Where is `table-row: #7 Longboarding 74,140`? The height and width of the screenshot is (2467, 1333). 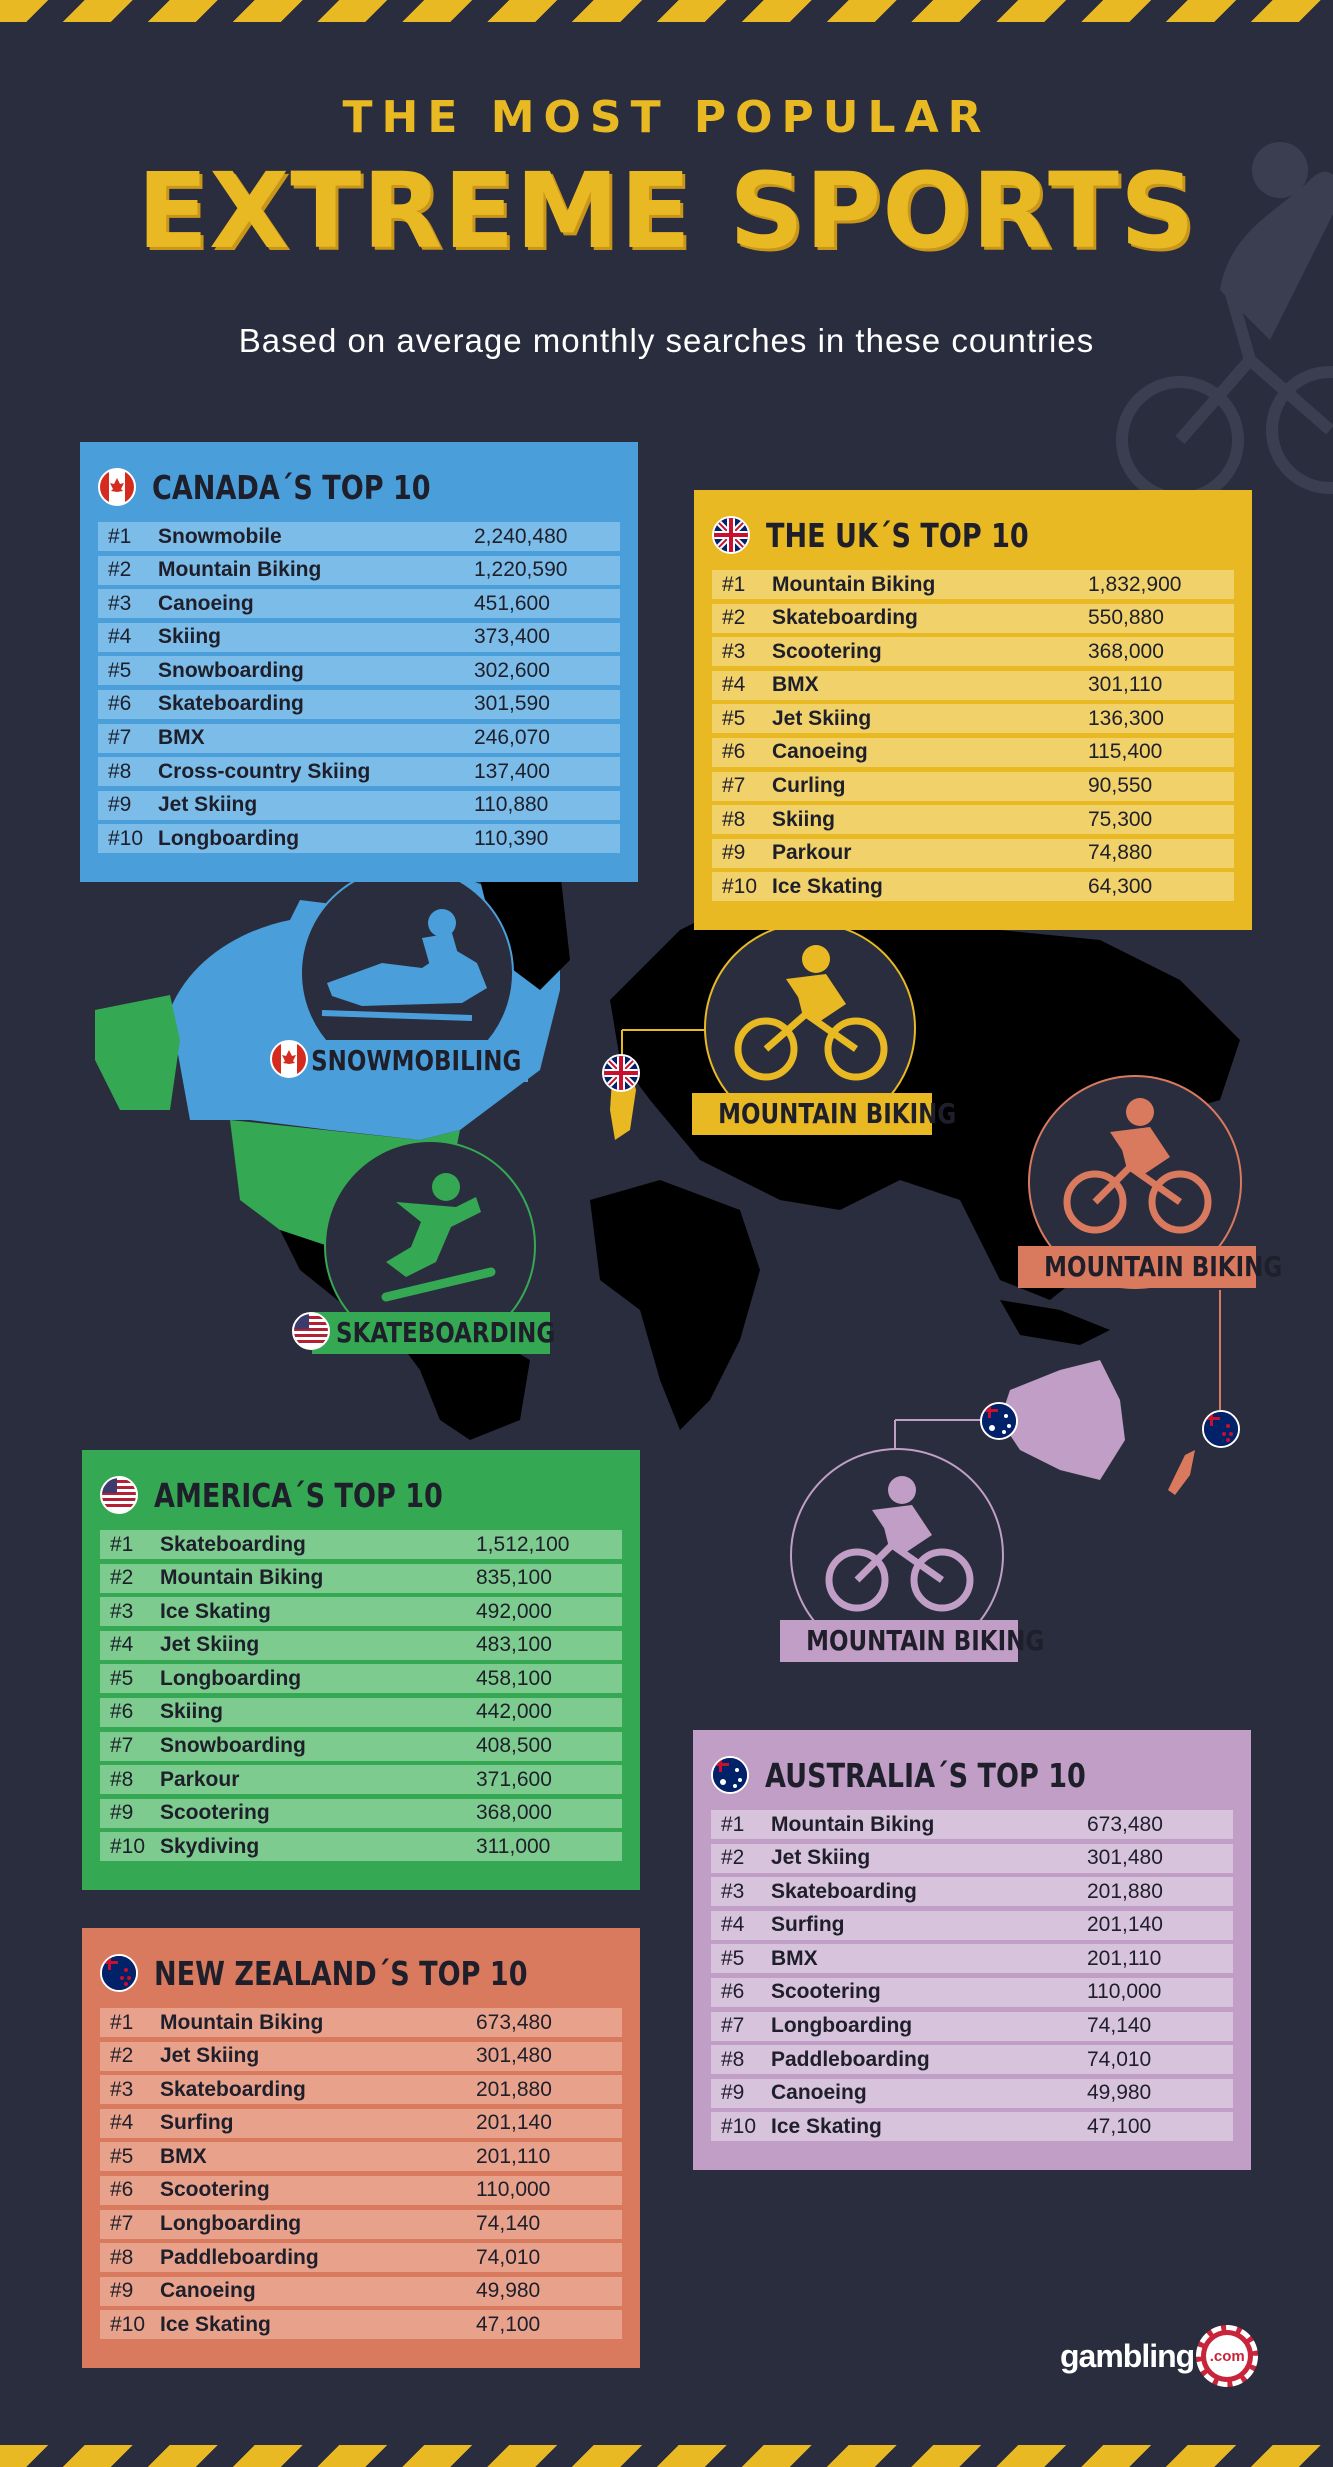 table-row: #7 Longboarding 74,140 is located at coordinates (972, 2026).